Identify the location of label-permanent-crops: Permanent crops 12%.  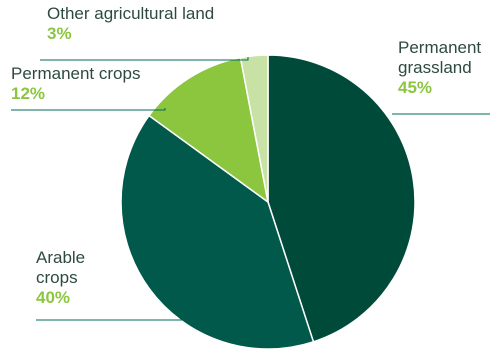
(75, 84).